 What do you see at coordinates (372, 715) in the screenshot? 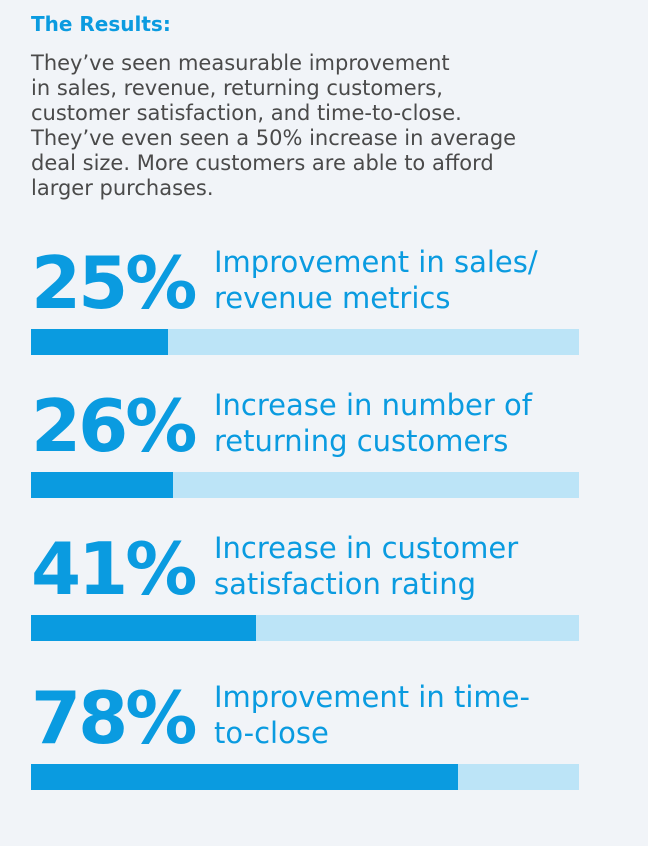
I see `stat-description: Improvement in time- to-close` at bounding box center [372, 715].